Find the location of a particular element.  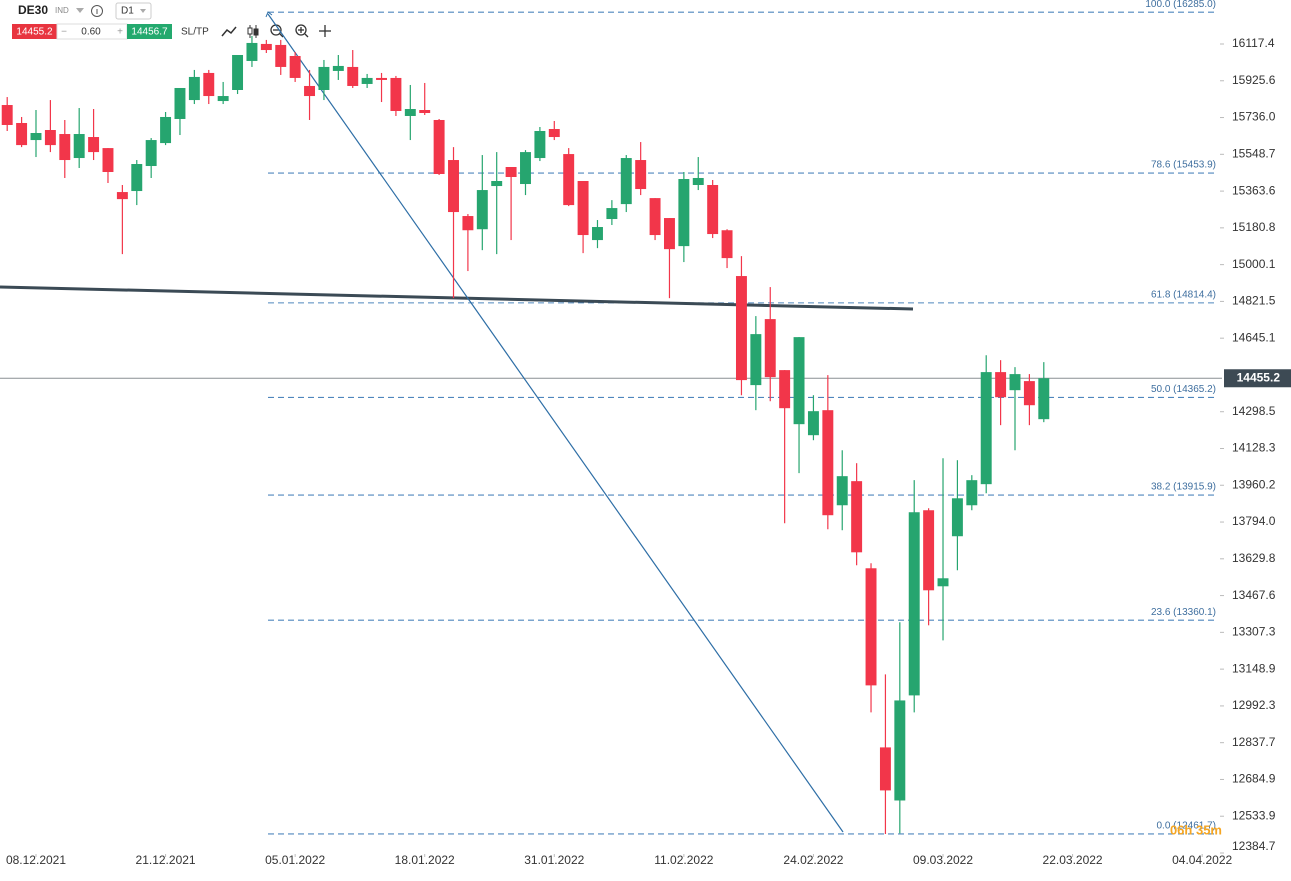

minus: − is located at coordinates (64, 32).